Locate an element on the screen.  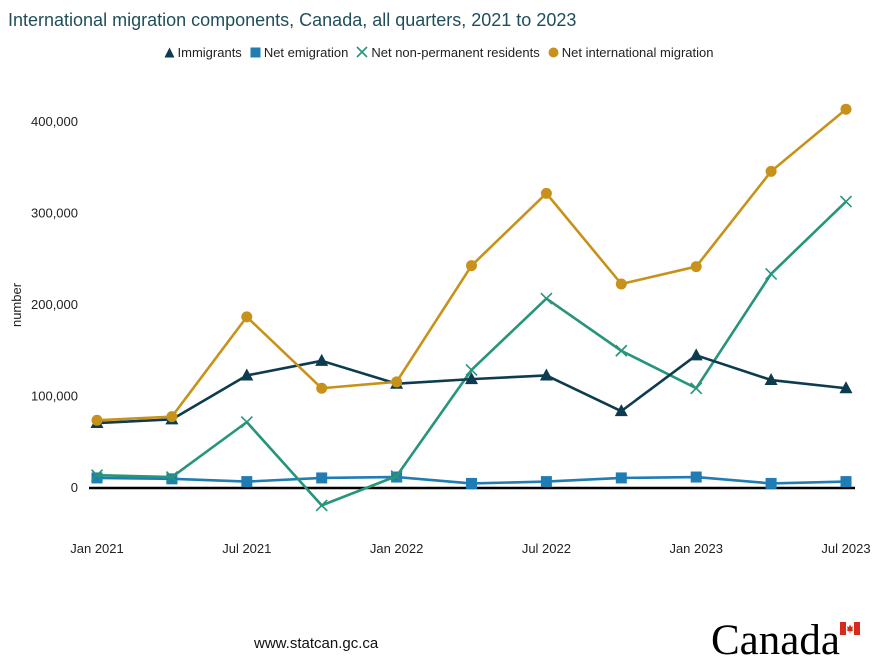
canada-wordmark-text: Canada is located at coordinates (775, 640).